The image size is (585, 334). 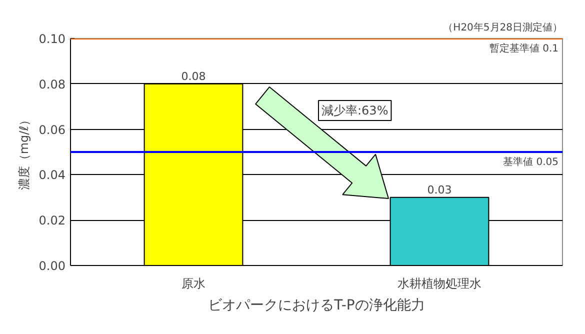 I want to click on y-tick-label: 0.02, so click(x=52, y=221).